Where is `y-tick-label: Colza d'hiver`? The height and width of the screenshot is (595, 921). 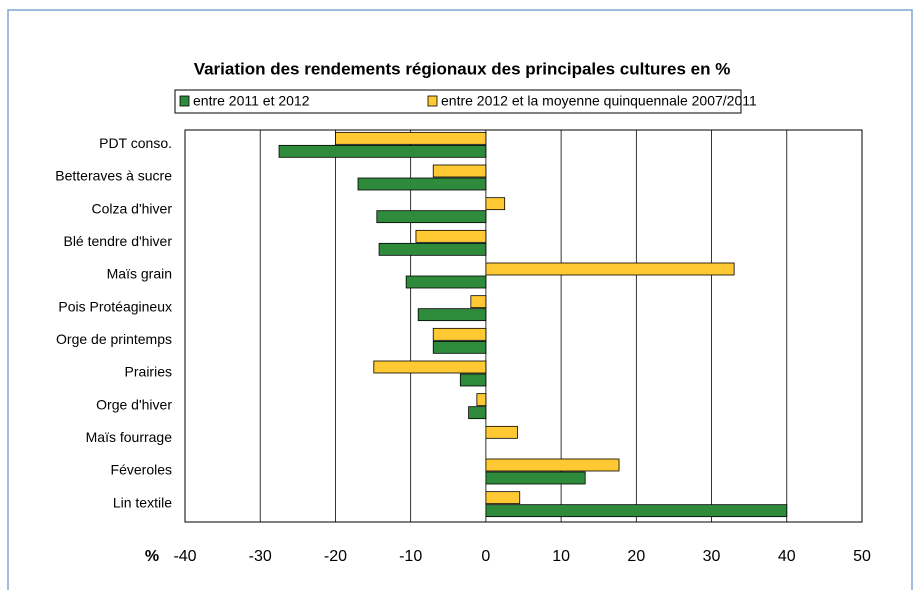 y-tick-label: Colza d'hiver is located at coordinates (132, 208).